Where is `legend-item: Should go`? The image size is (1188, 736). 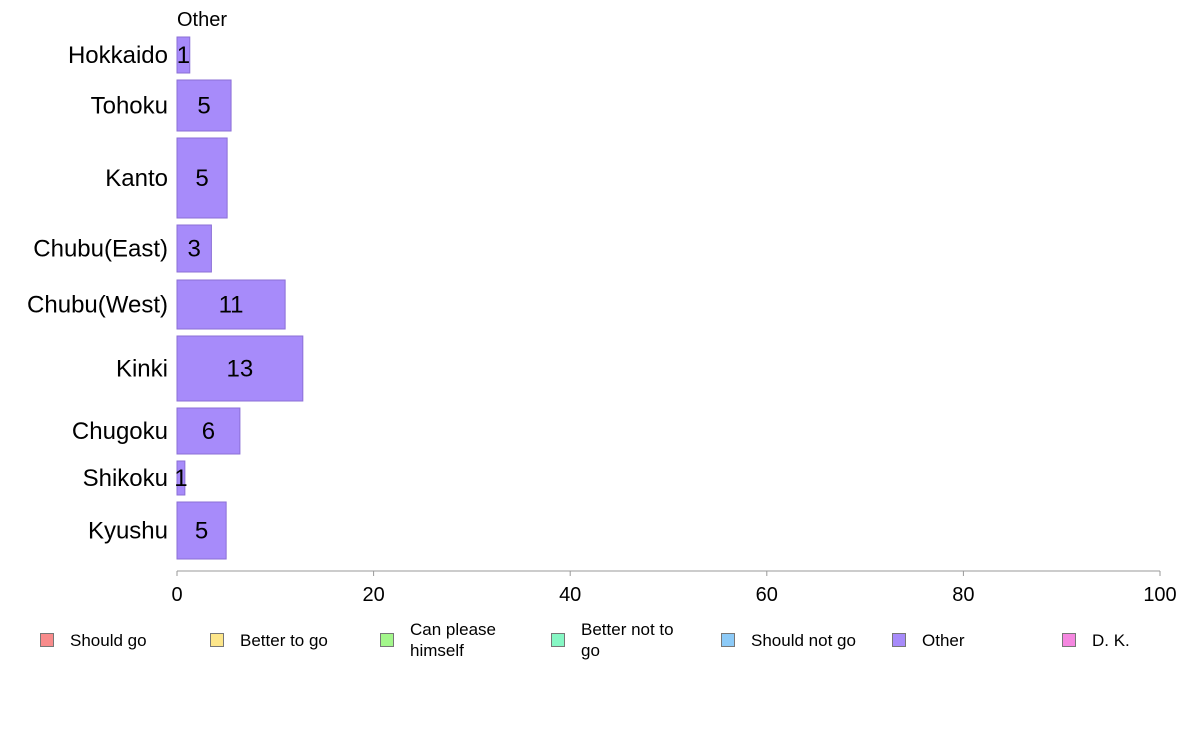 legend-item: Should go is located at coordinates (110, 640).